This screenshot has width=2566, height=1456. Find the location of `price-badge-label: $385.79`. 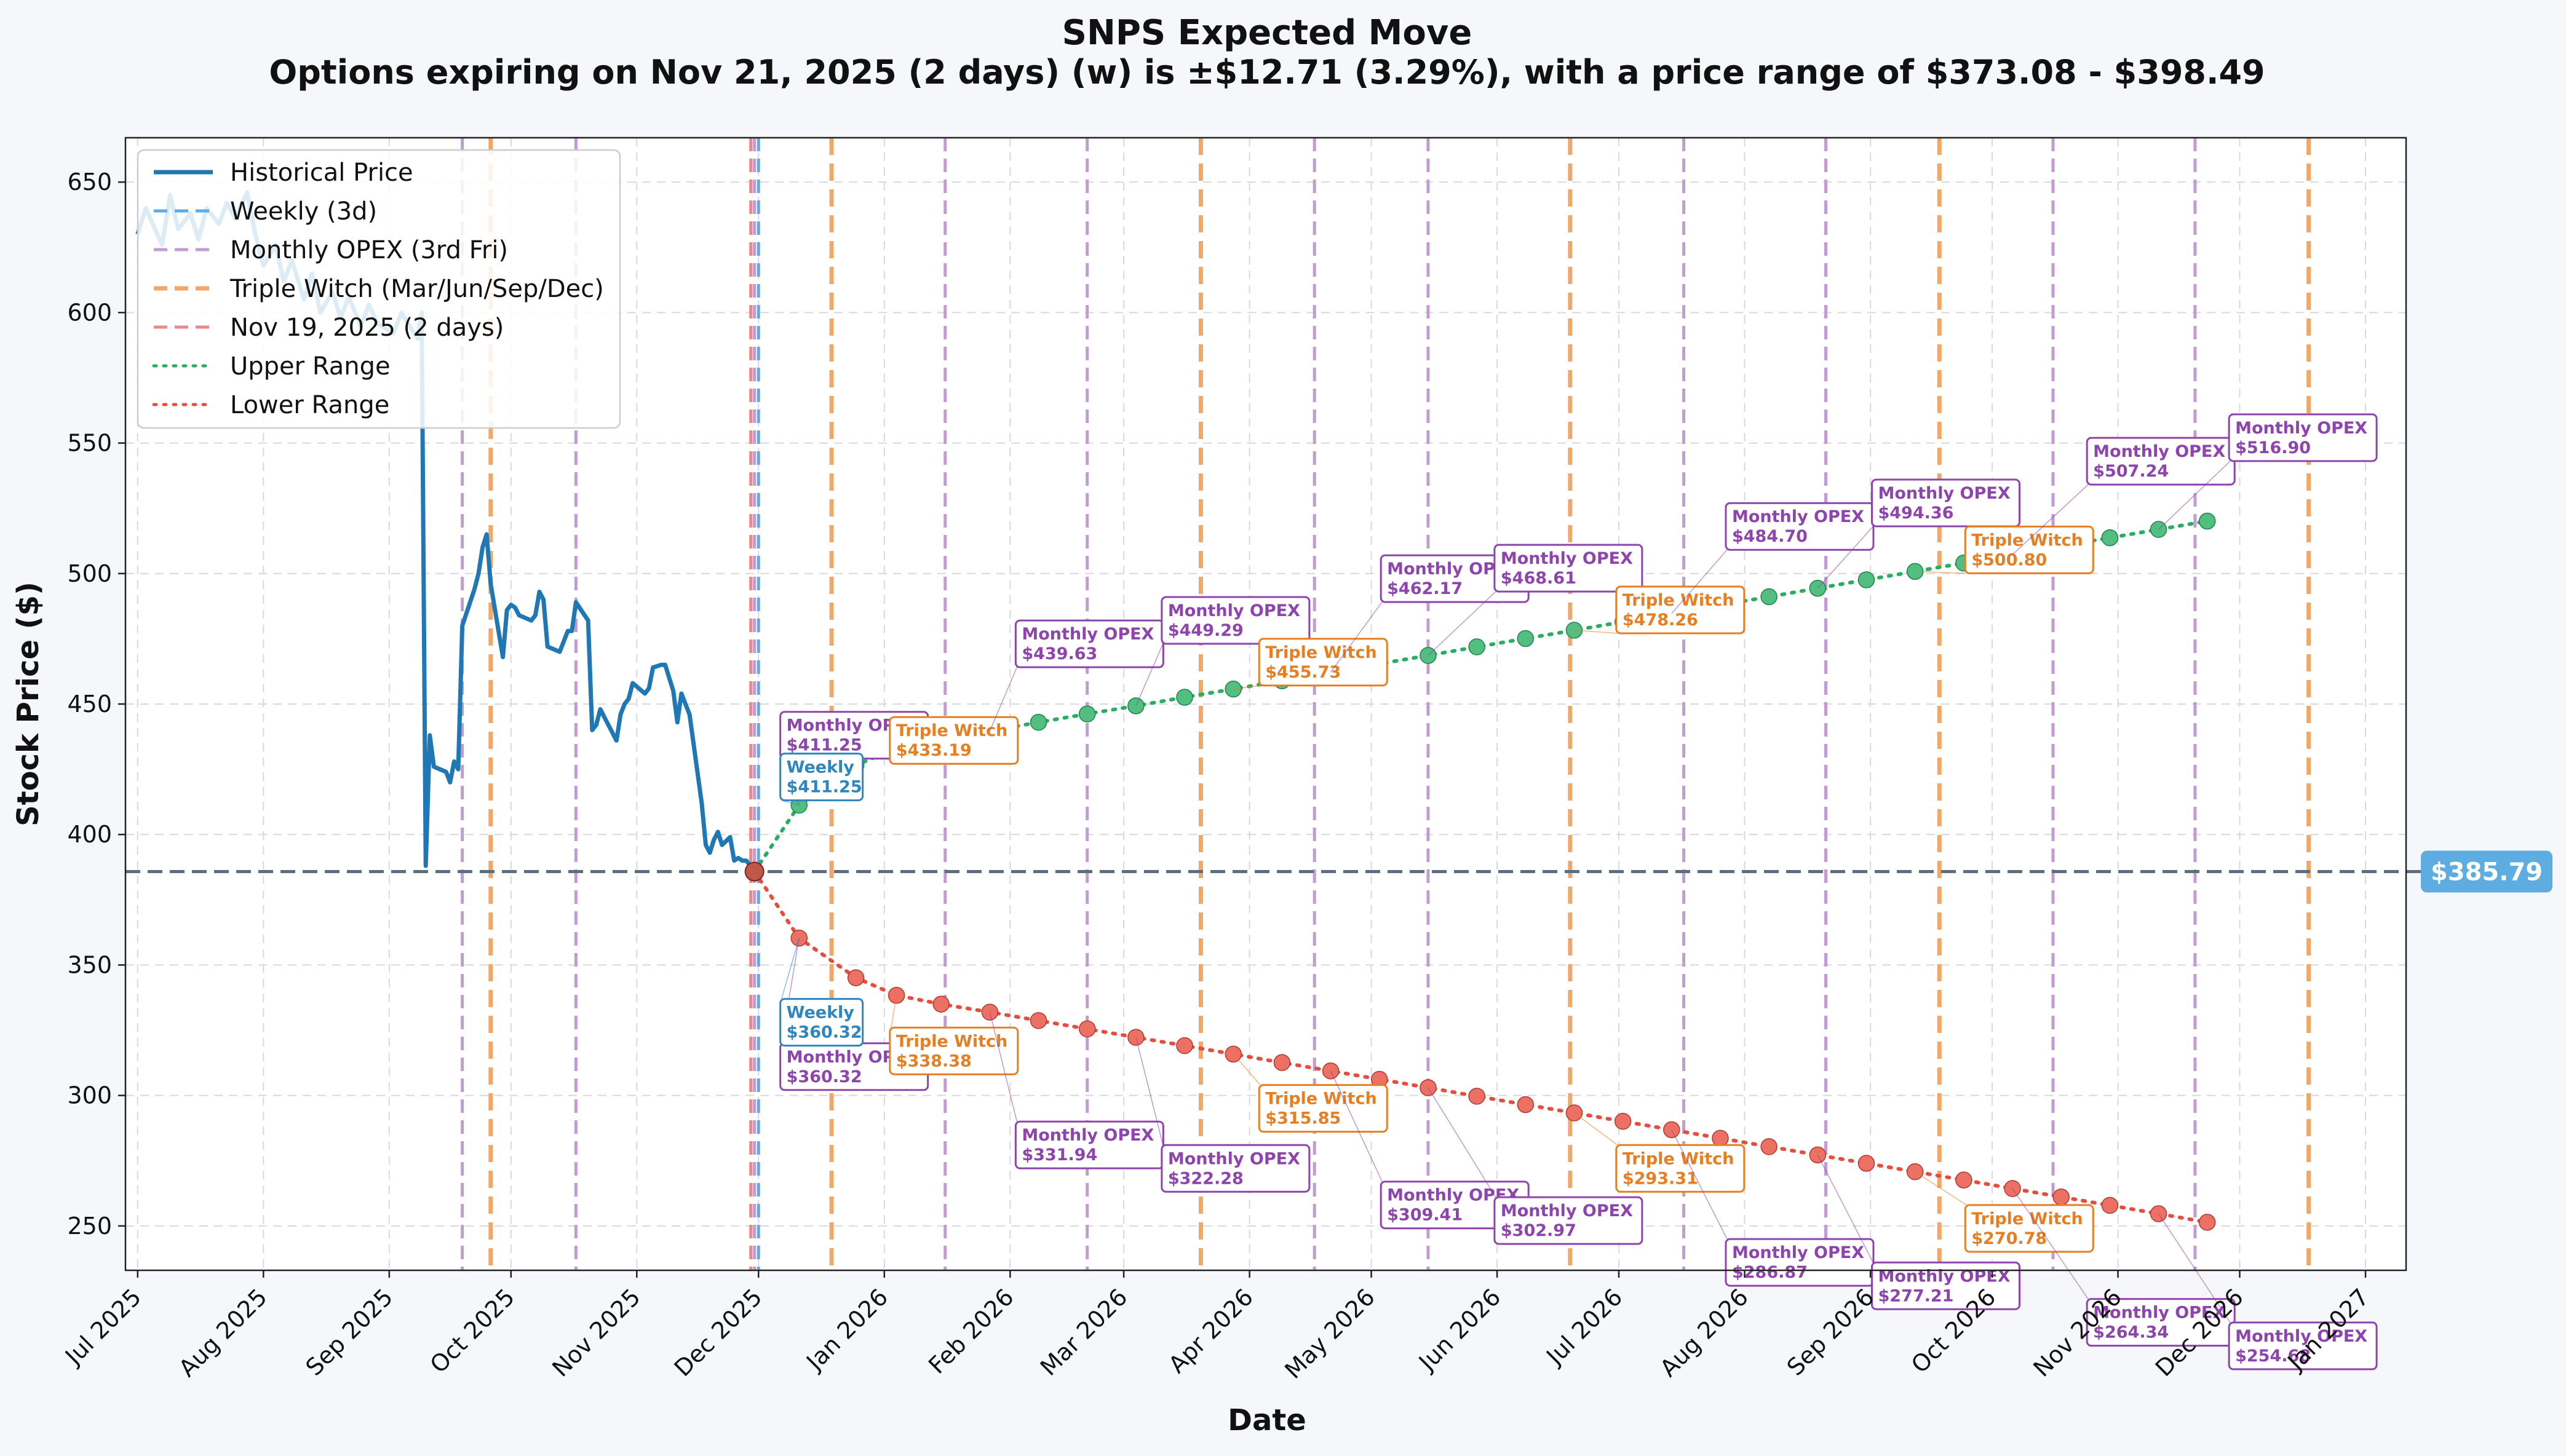

price-badge-label: $385.79 is located at coordinates (2487, 873).